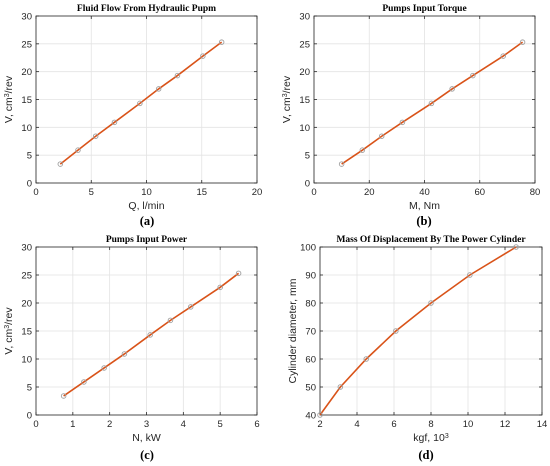  What do you see at coordinates (146, 438) in the screenshot?
I see `x-axis-label: N, kW` at bounding box center [146, 438].